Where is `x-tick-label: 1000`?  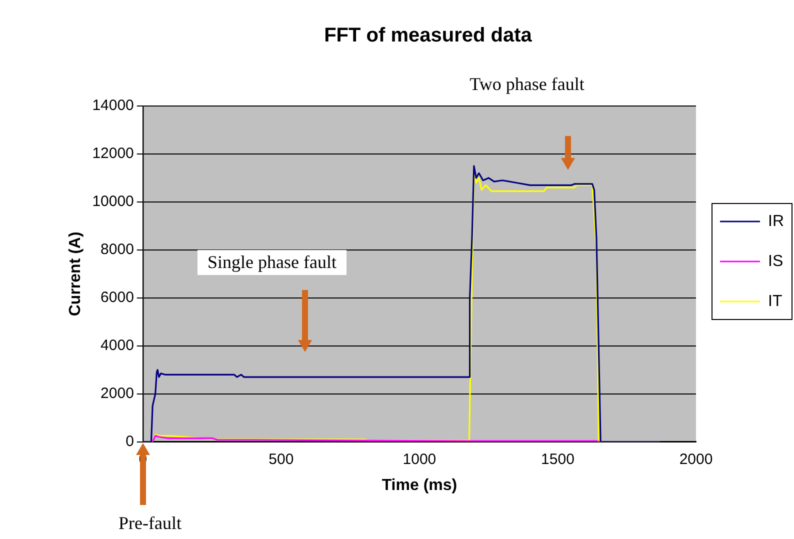 x-tick-label: 1000 is located at coordinates (419, 459).